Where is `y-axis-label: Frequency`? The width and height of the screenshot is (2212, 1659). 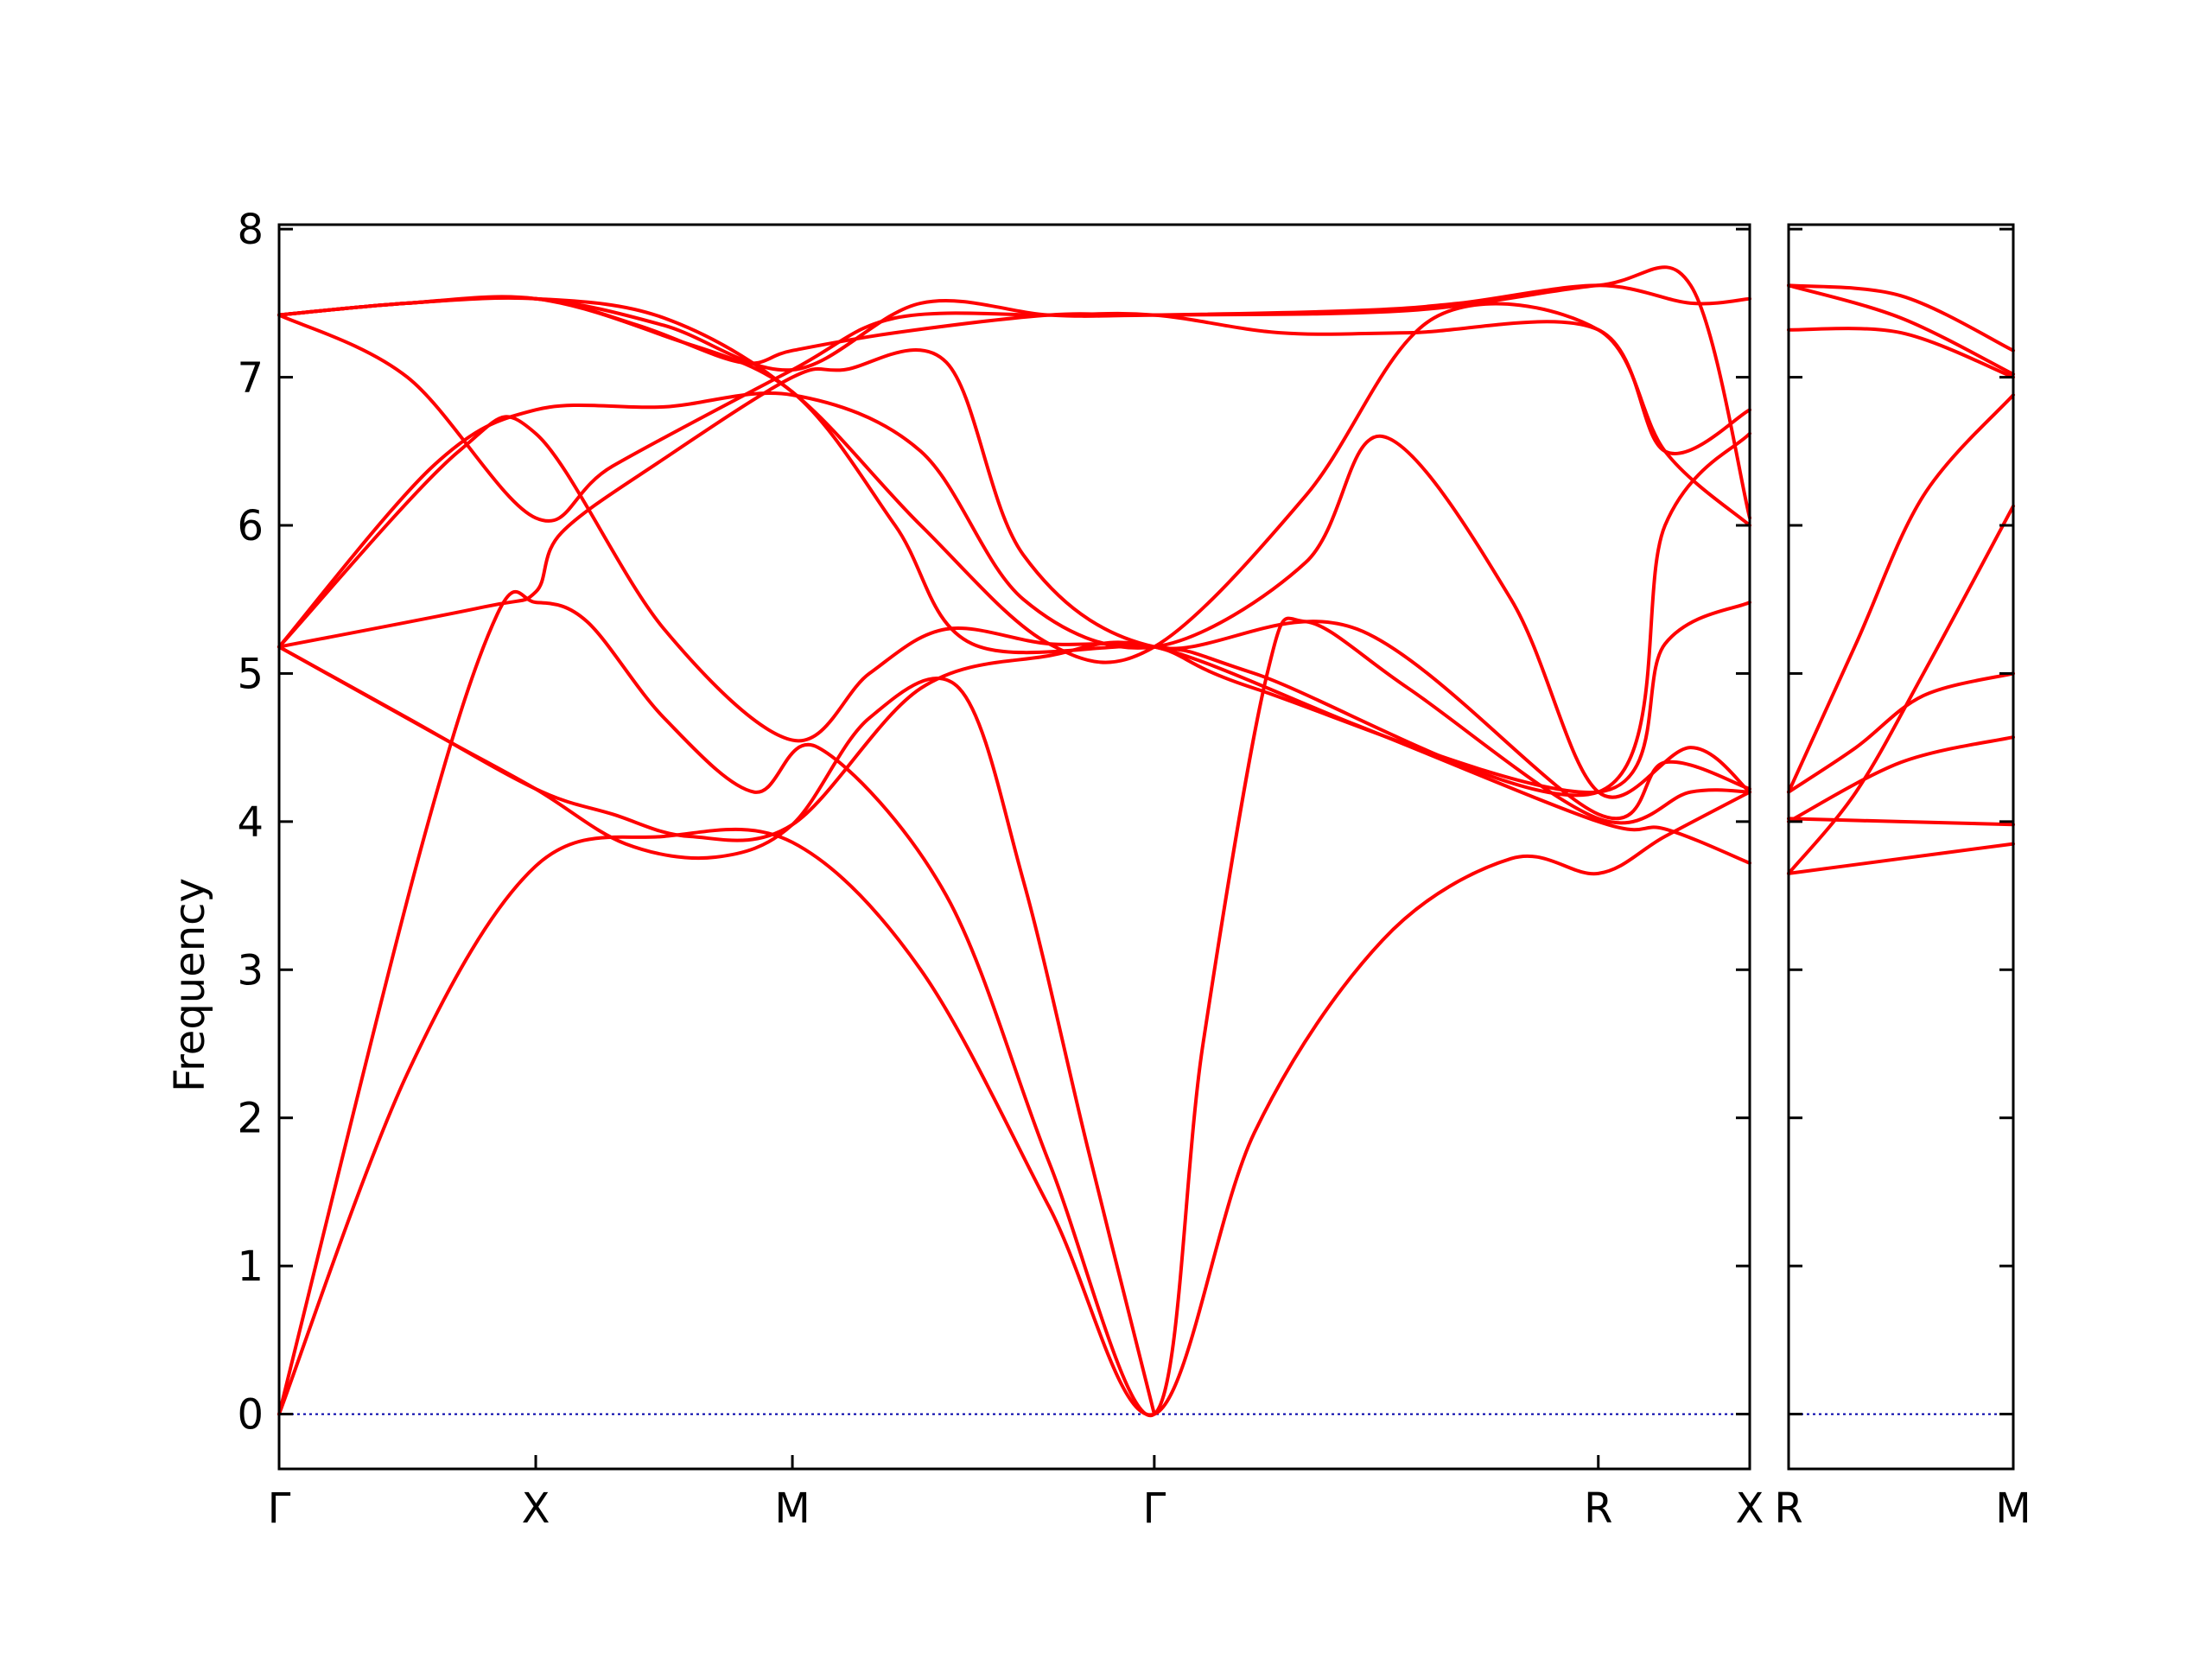
y-axis-label: Frequency is located at coordinates (190, 985).